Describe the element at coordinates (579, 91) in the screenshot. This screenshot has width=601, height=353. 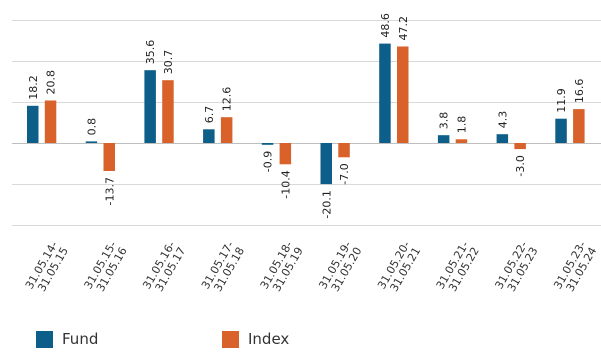
I see `data-label-index: 16.6` at that location.